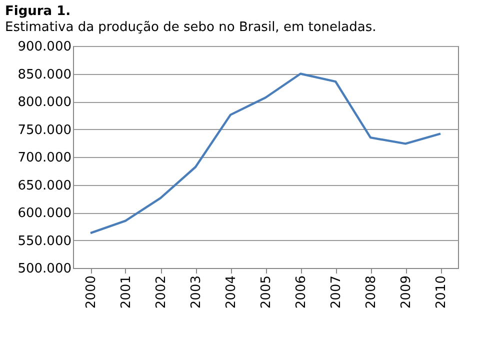 The height and width of the screenshot is (337, 486). I want to click on y-tick-label: 600.000, so click(45, 213).